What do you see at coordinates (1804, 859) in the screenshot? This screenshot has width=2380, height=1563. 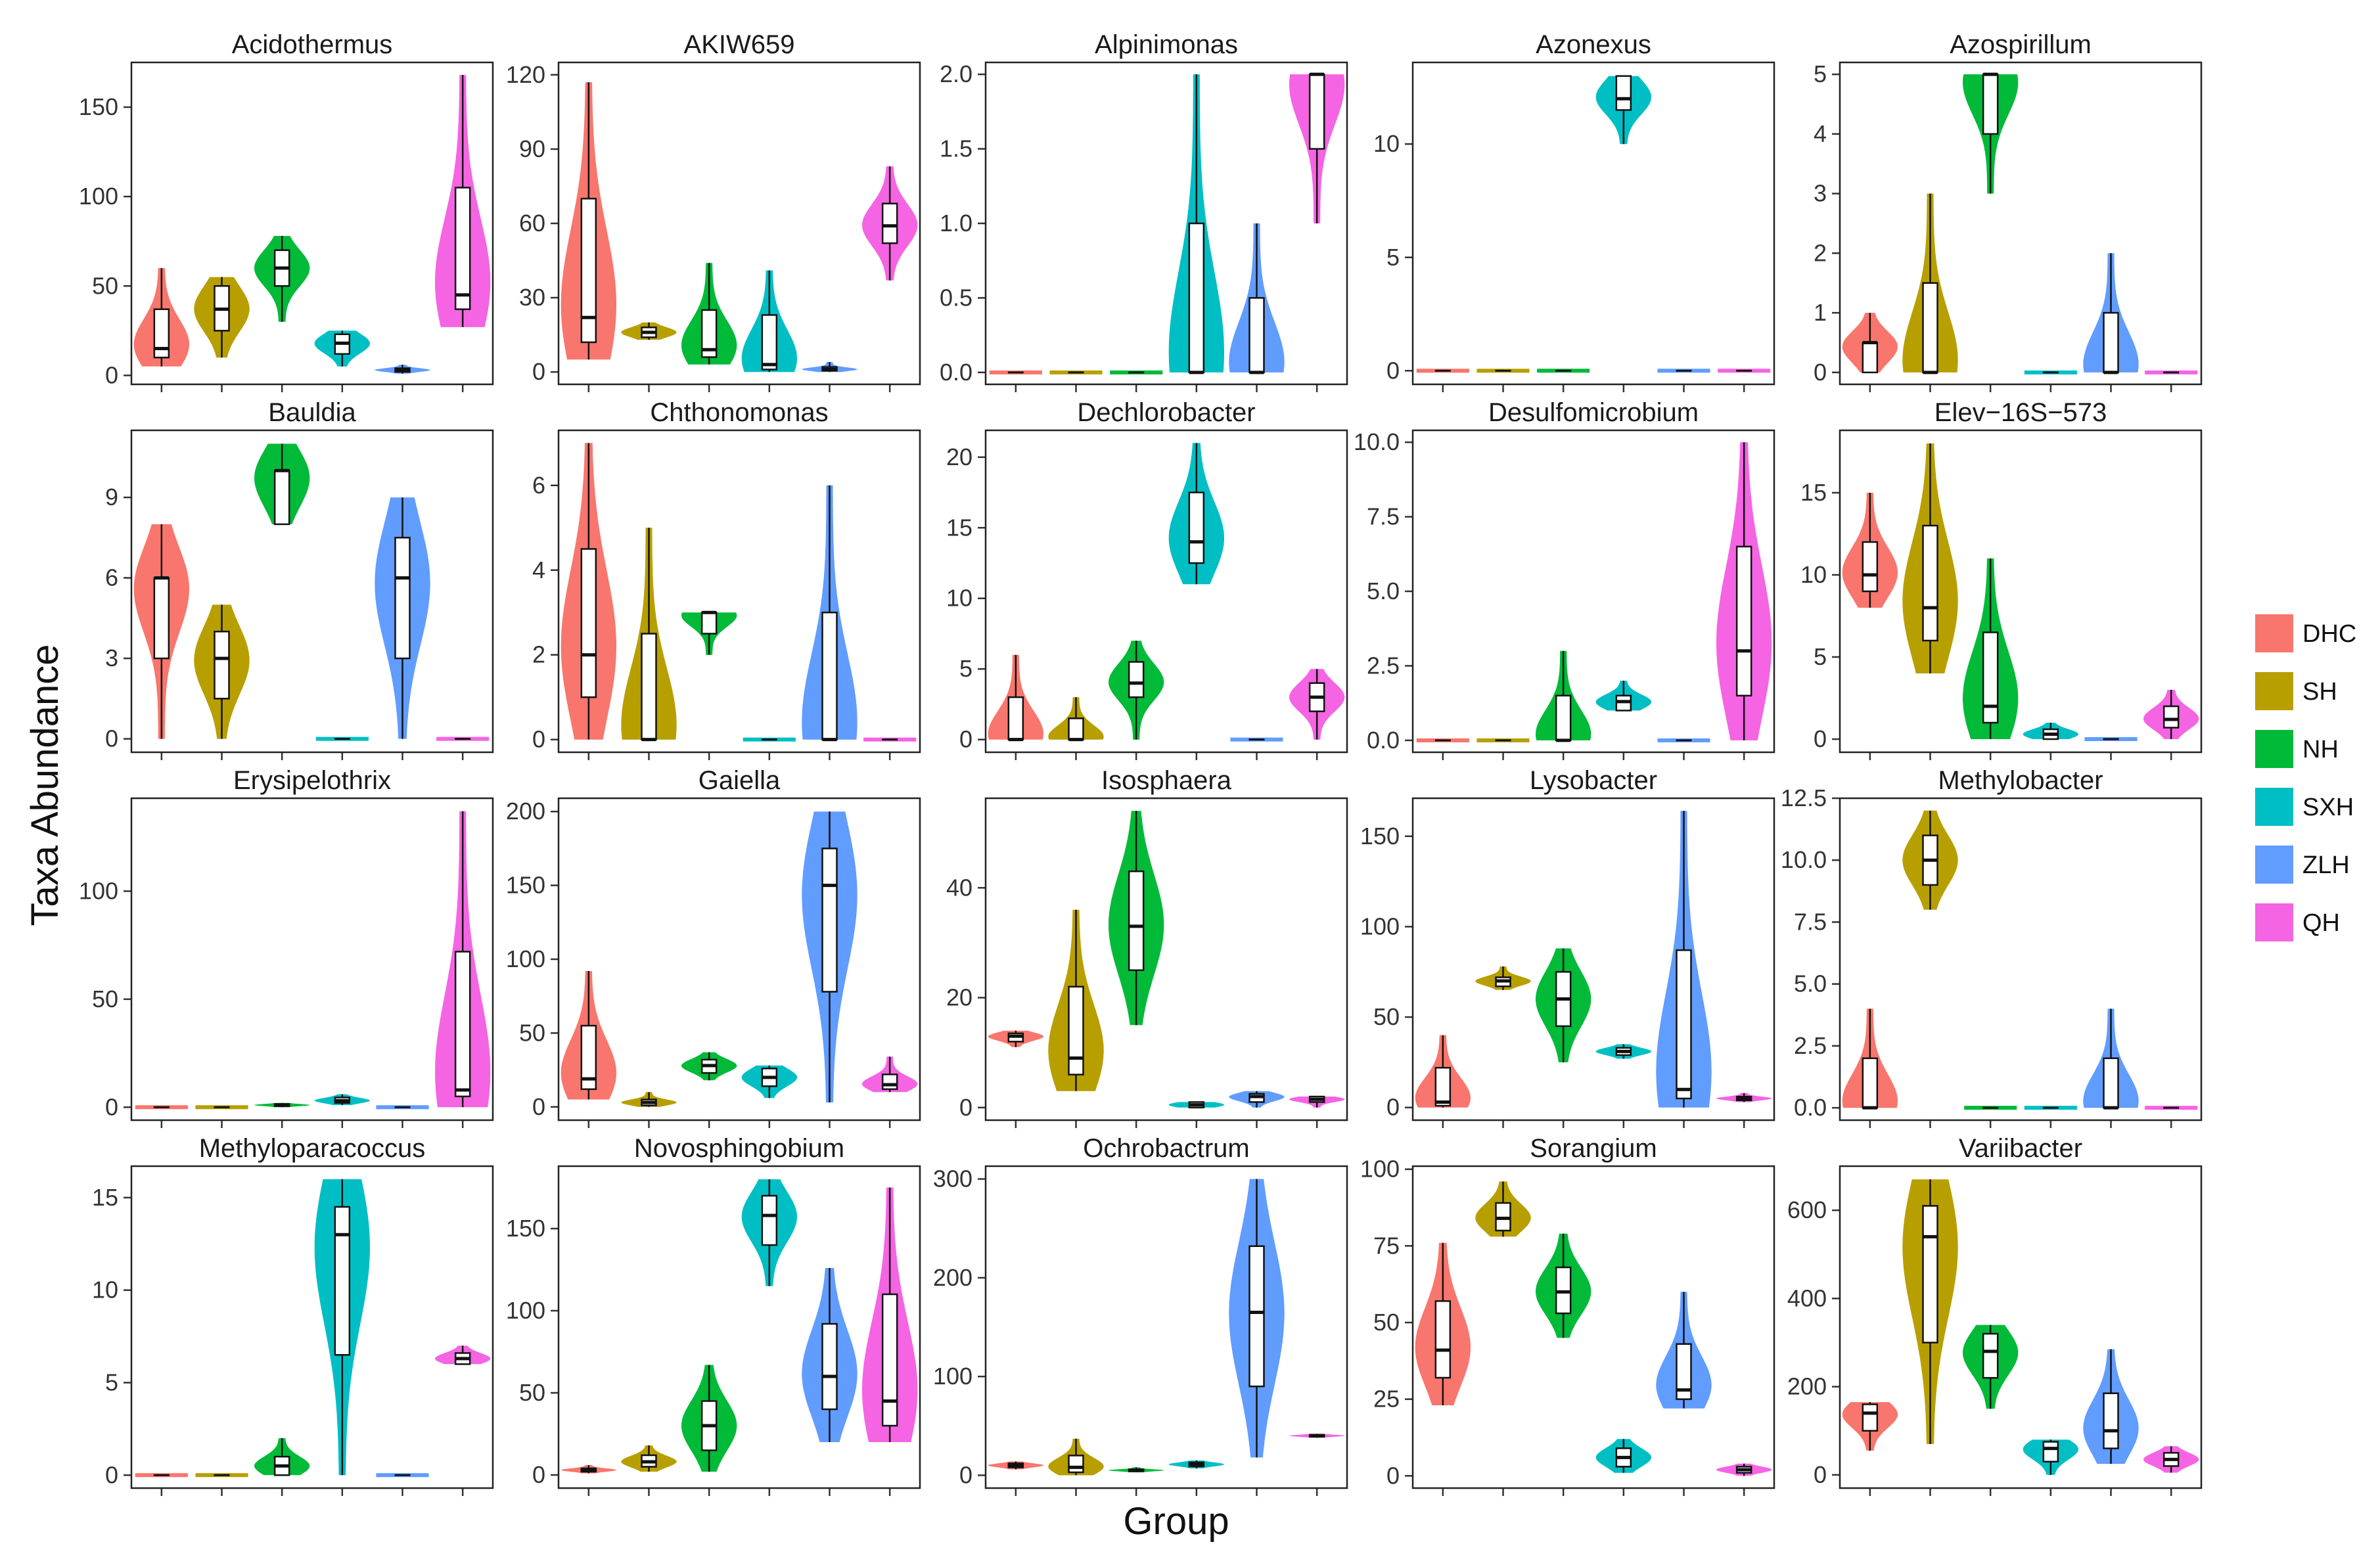 I see `y-tick-label: 10.0` at bounding box center [1804, 859].